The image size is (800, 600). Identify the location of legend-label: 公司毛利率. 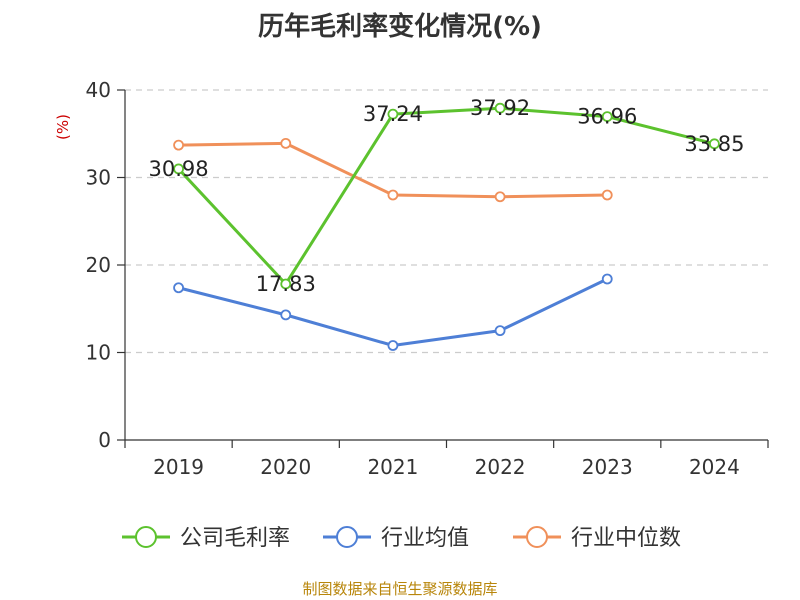
(235, 538).